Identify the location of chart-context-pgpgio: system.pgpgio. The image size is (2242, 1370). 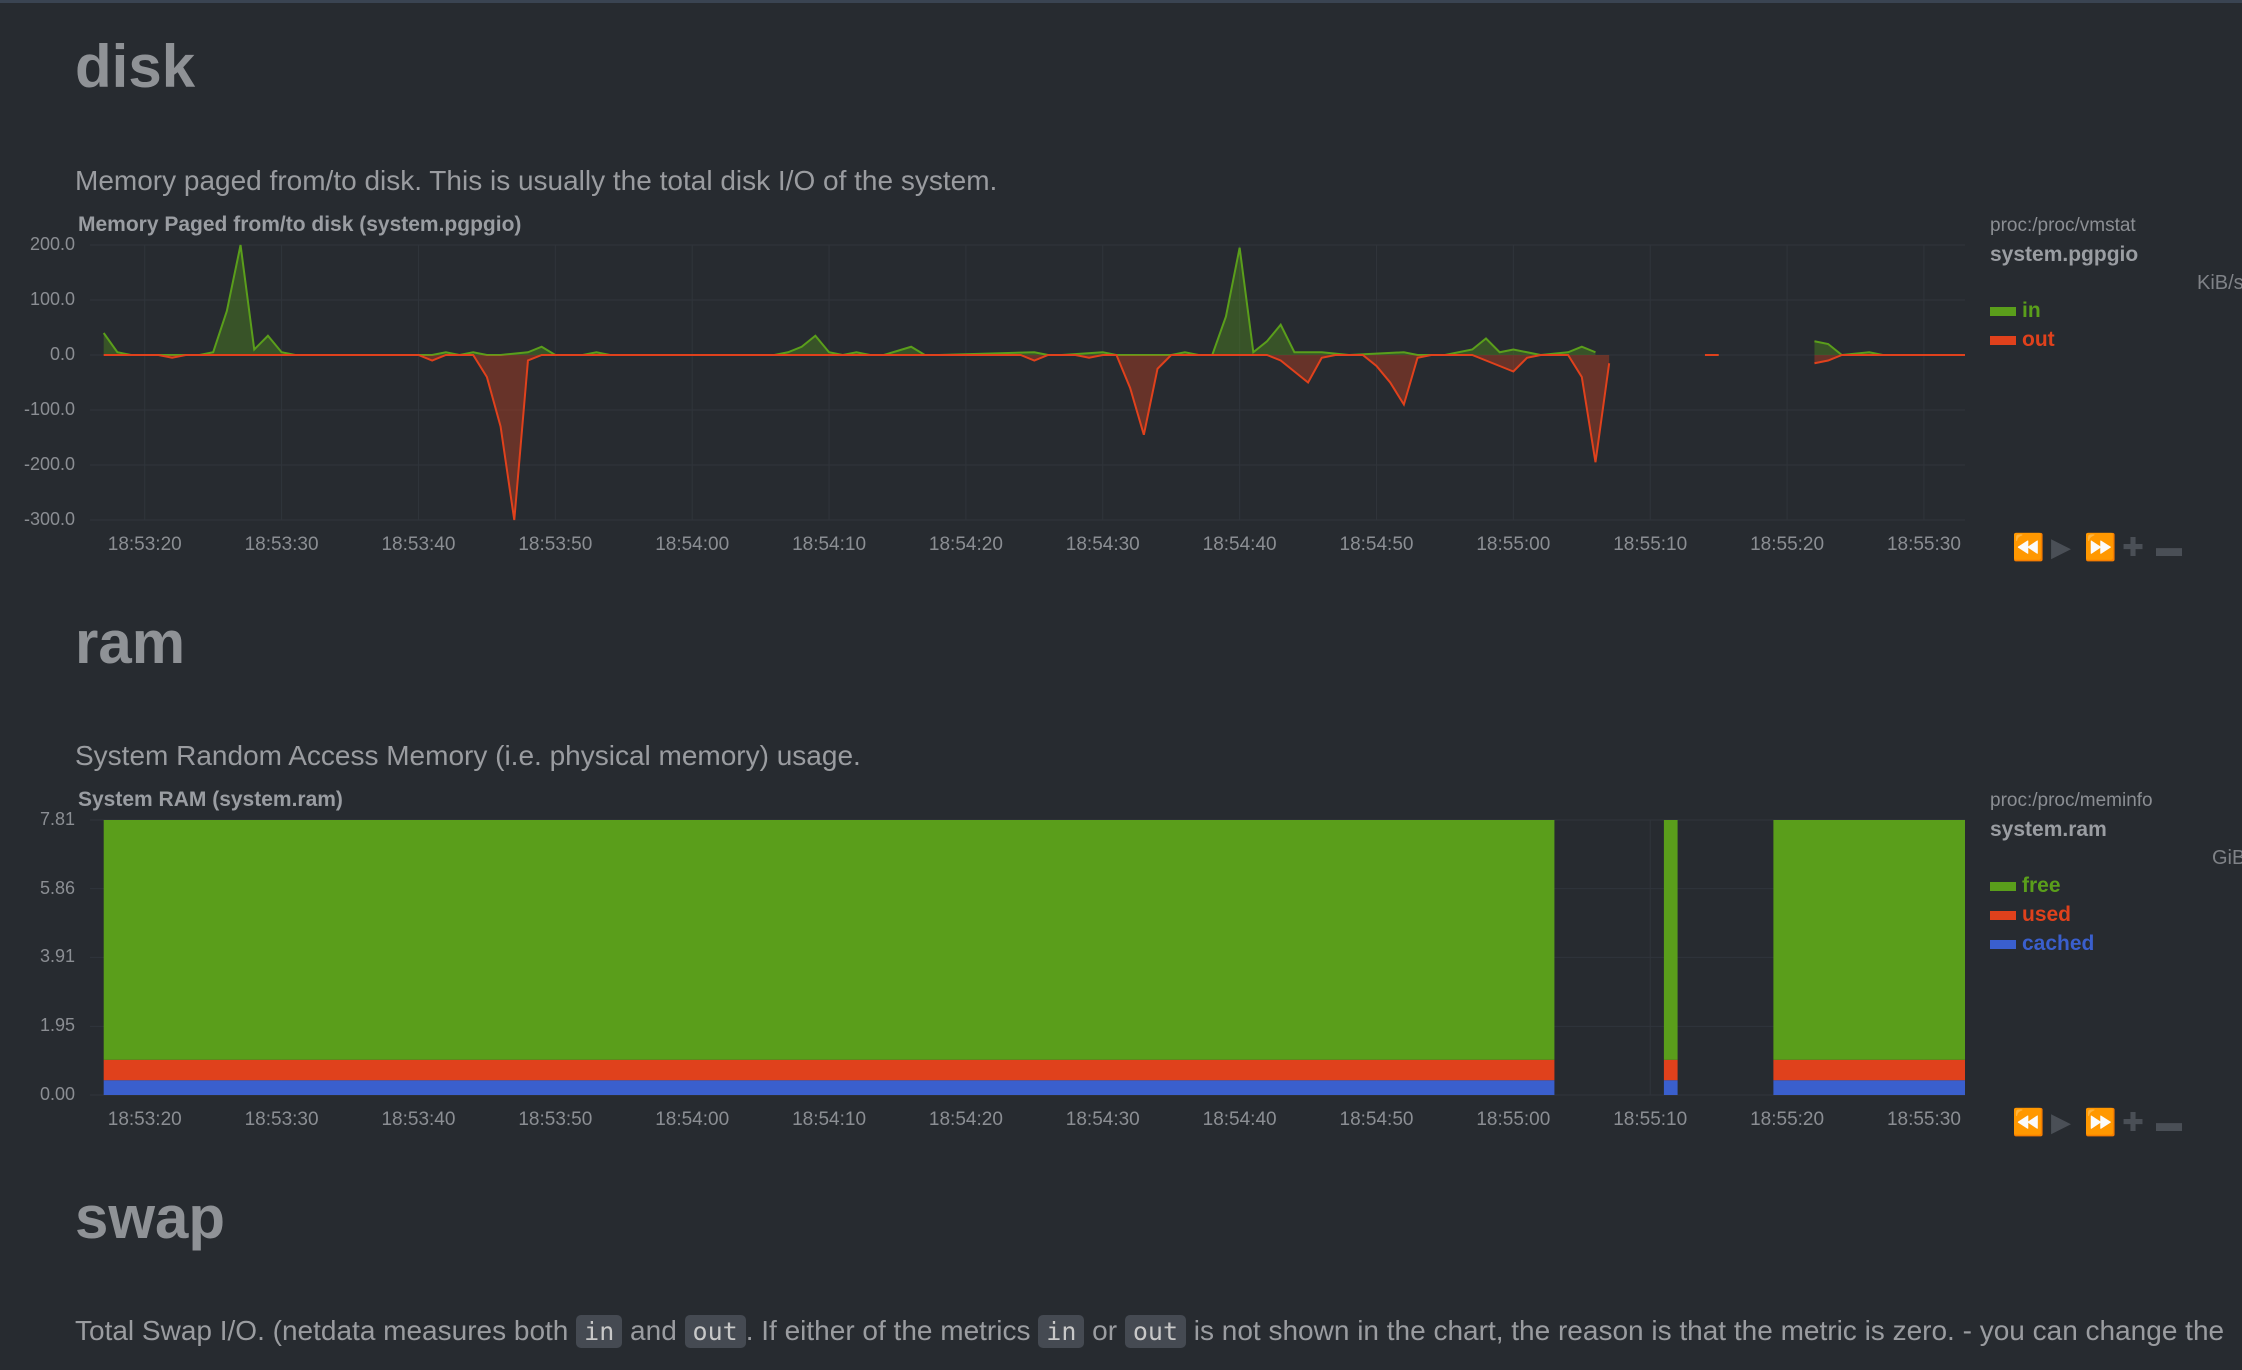
(2064, 254).